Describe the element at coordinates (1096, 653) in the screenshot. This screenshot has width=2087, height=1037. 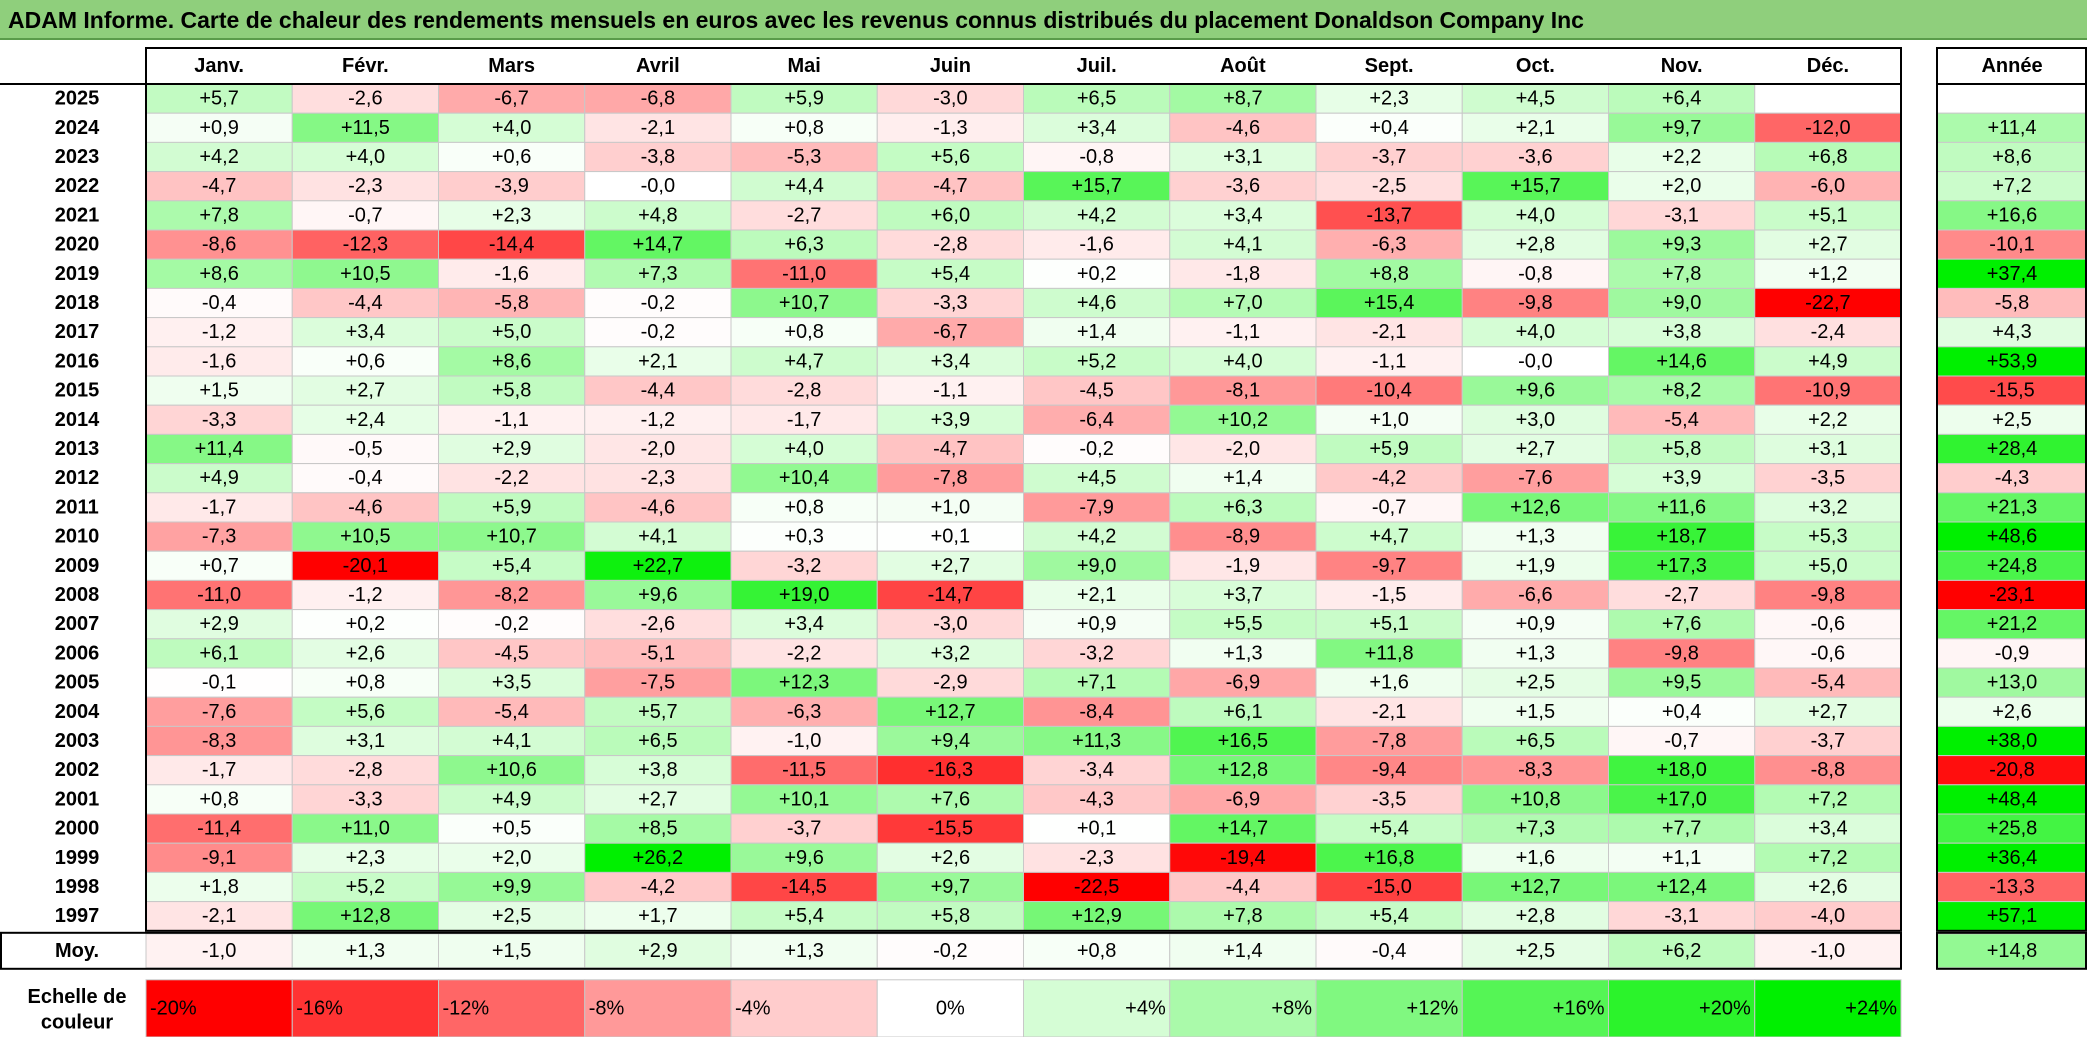
I see `cell-value: -3,2` at that location.